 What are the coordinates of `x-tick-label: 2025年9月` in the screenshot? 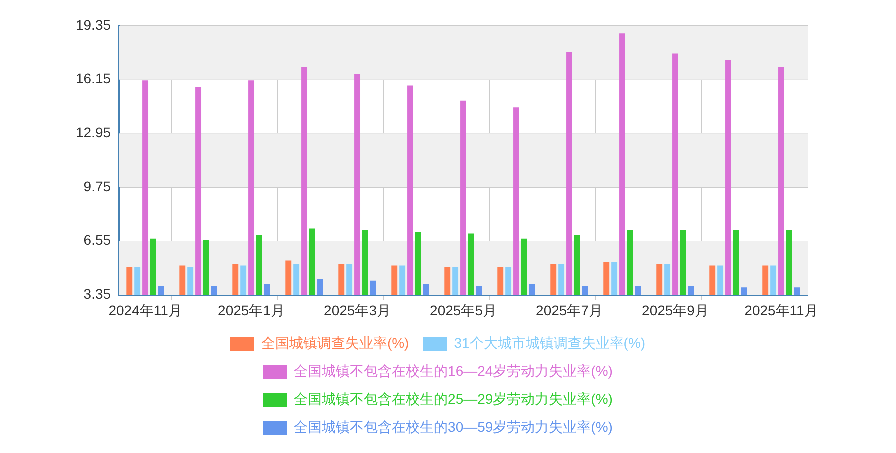 It's located at (675, 310).